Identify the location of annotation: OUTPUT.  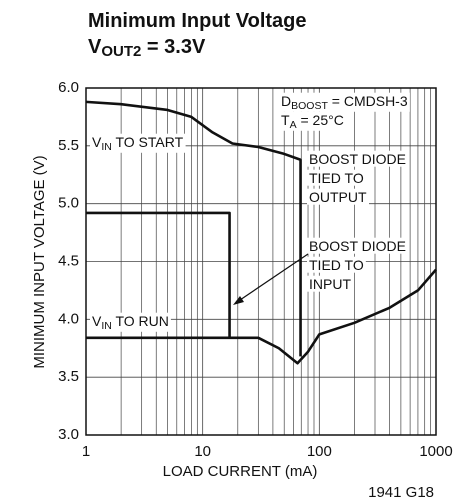
(338, 197).